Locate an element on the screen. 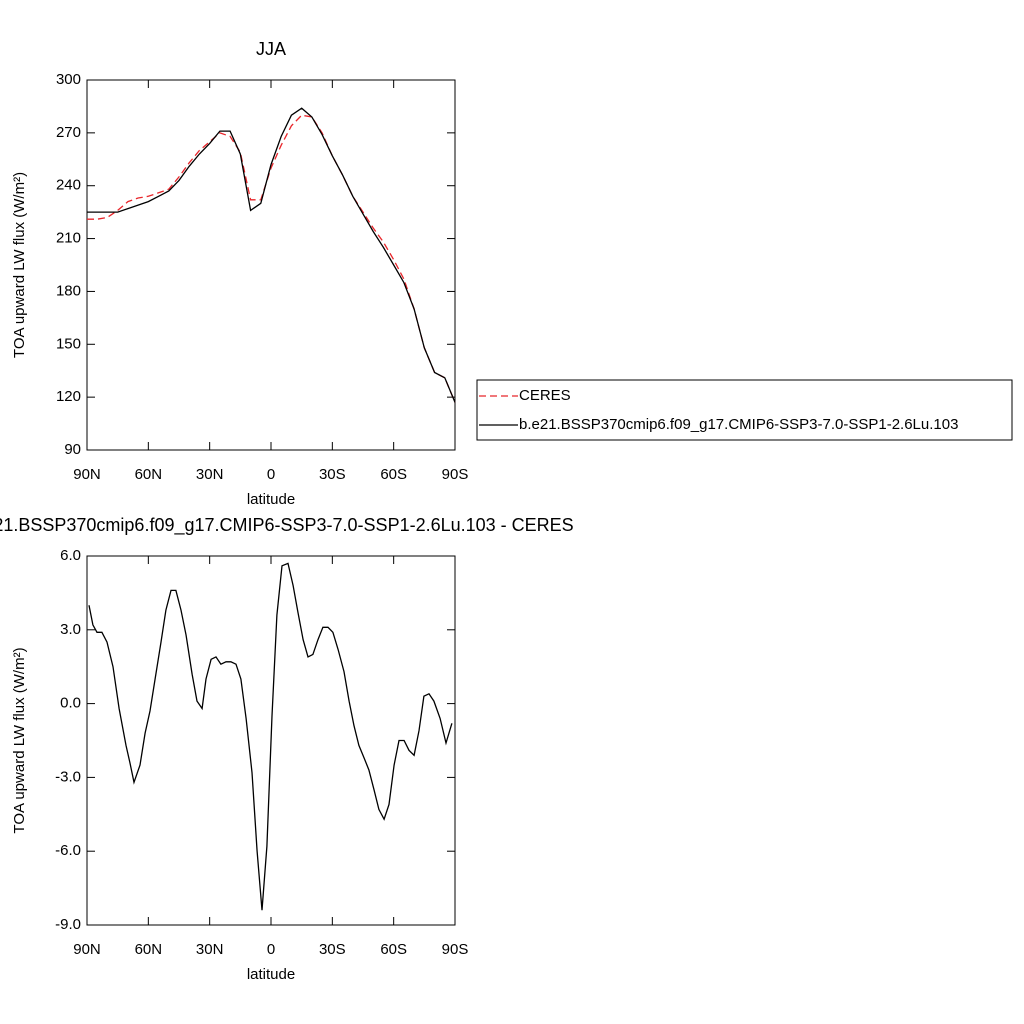 The height and width of the screenshot is (1024, 1024). chart-title: JJA is located at coordinates (271, 49).